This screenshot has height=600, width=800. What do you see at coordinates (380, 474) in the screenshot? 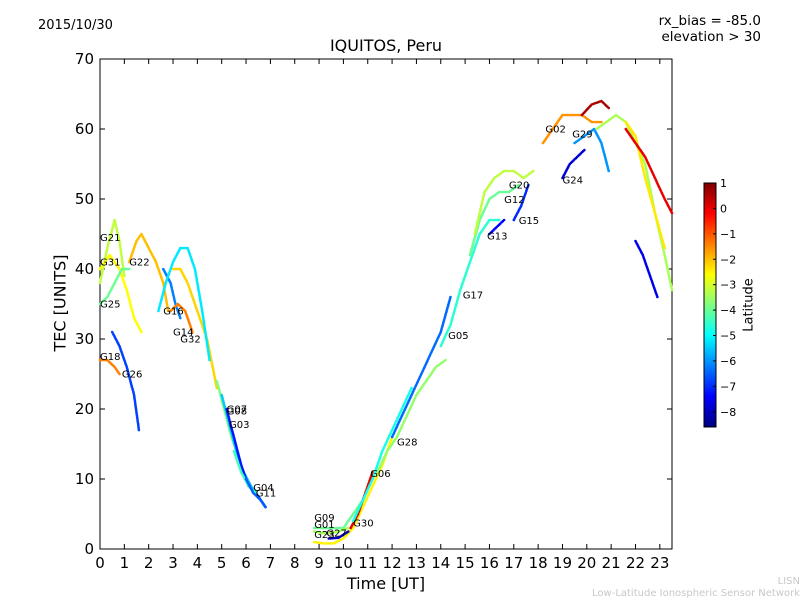
I see `satellite-label: G06` at bounding box center [380, 474].